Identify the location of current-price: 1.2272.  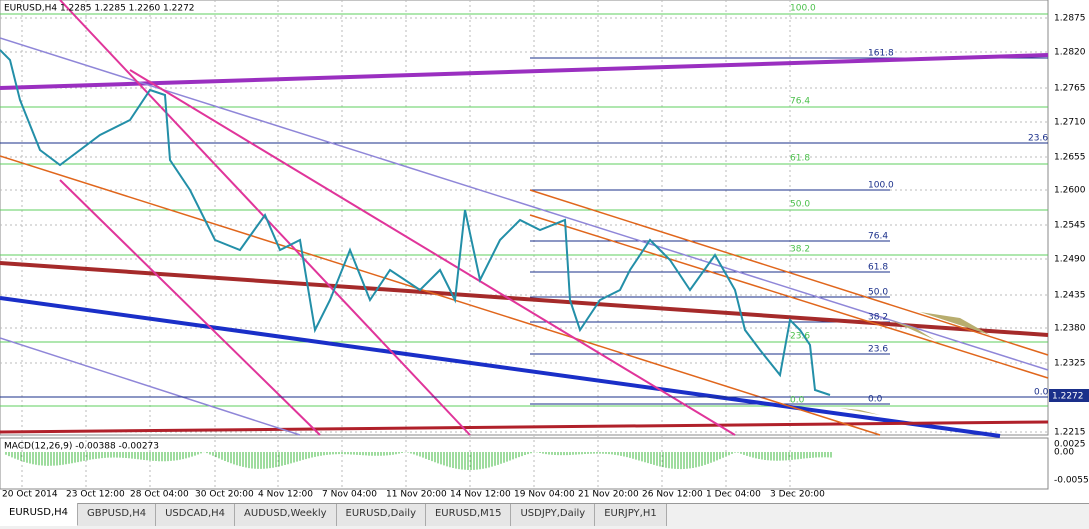
(1068, 397).